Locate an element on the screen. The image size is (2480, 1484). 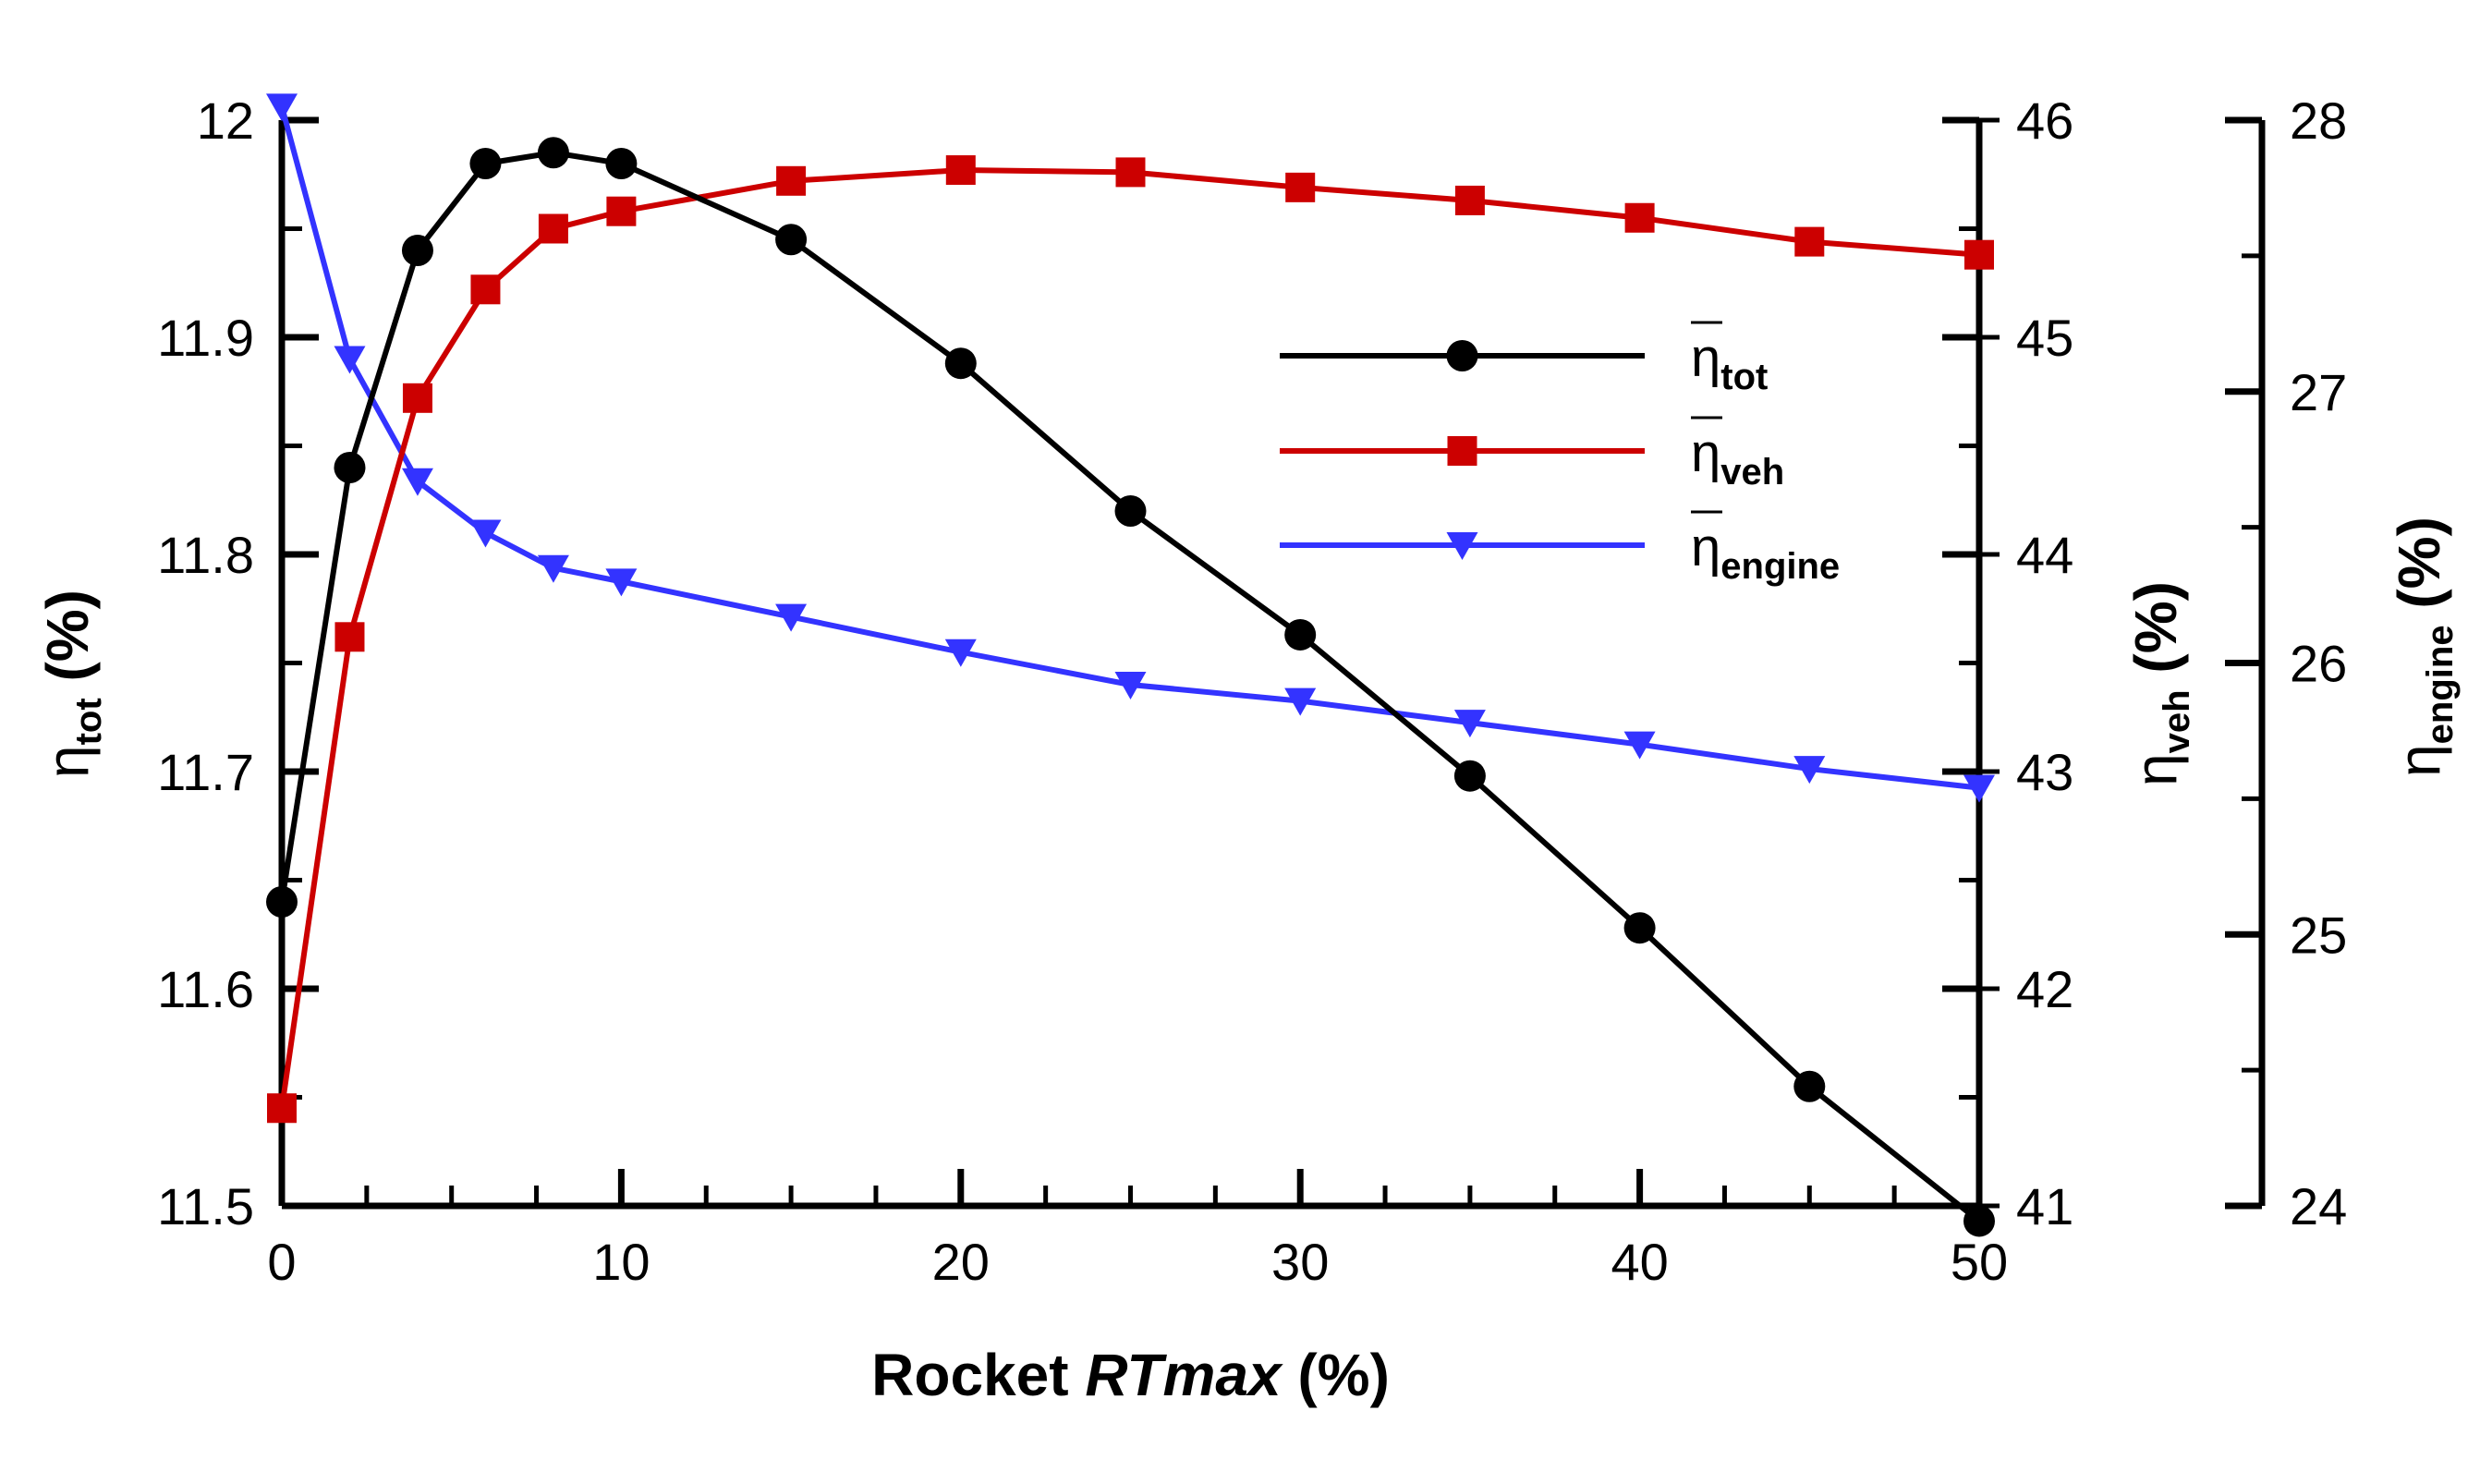
right-tick-label: 45 is located at coordinates (2044, 338).